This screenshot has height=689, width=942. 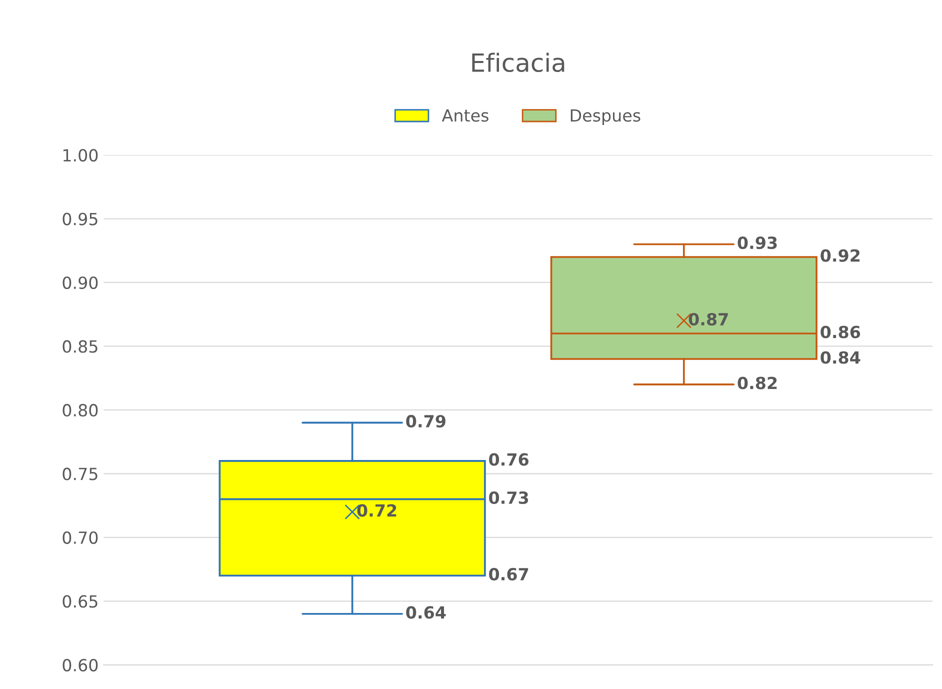 I want to click on annotation: 0.67, so click(x=508, y=574).